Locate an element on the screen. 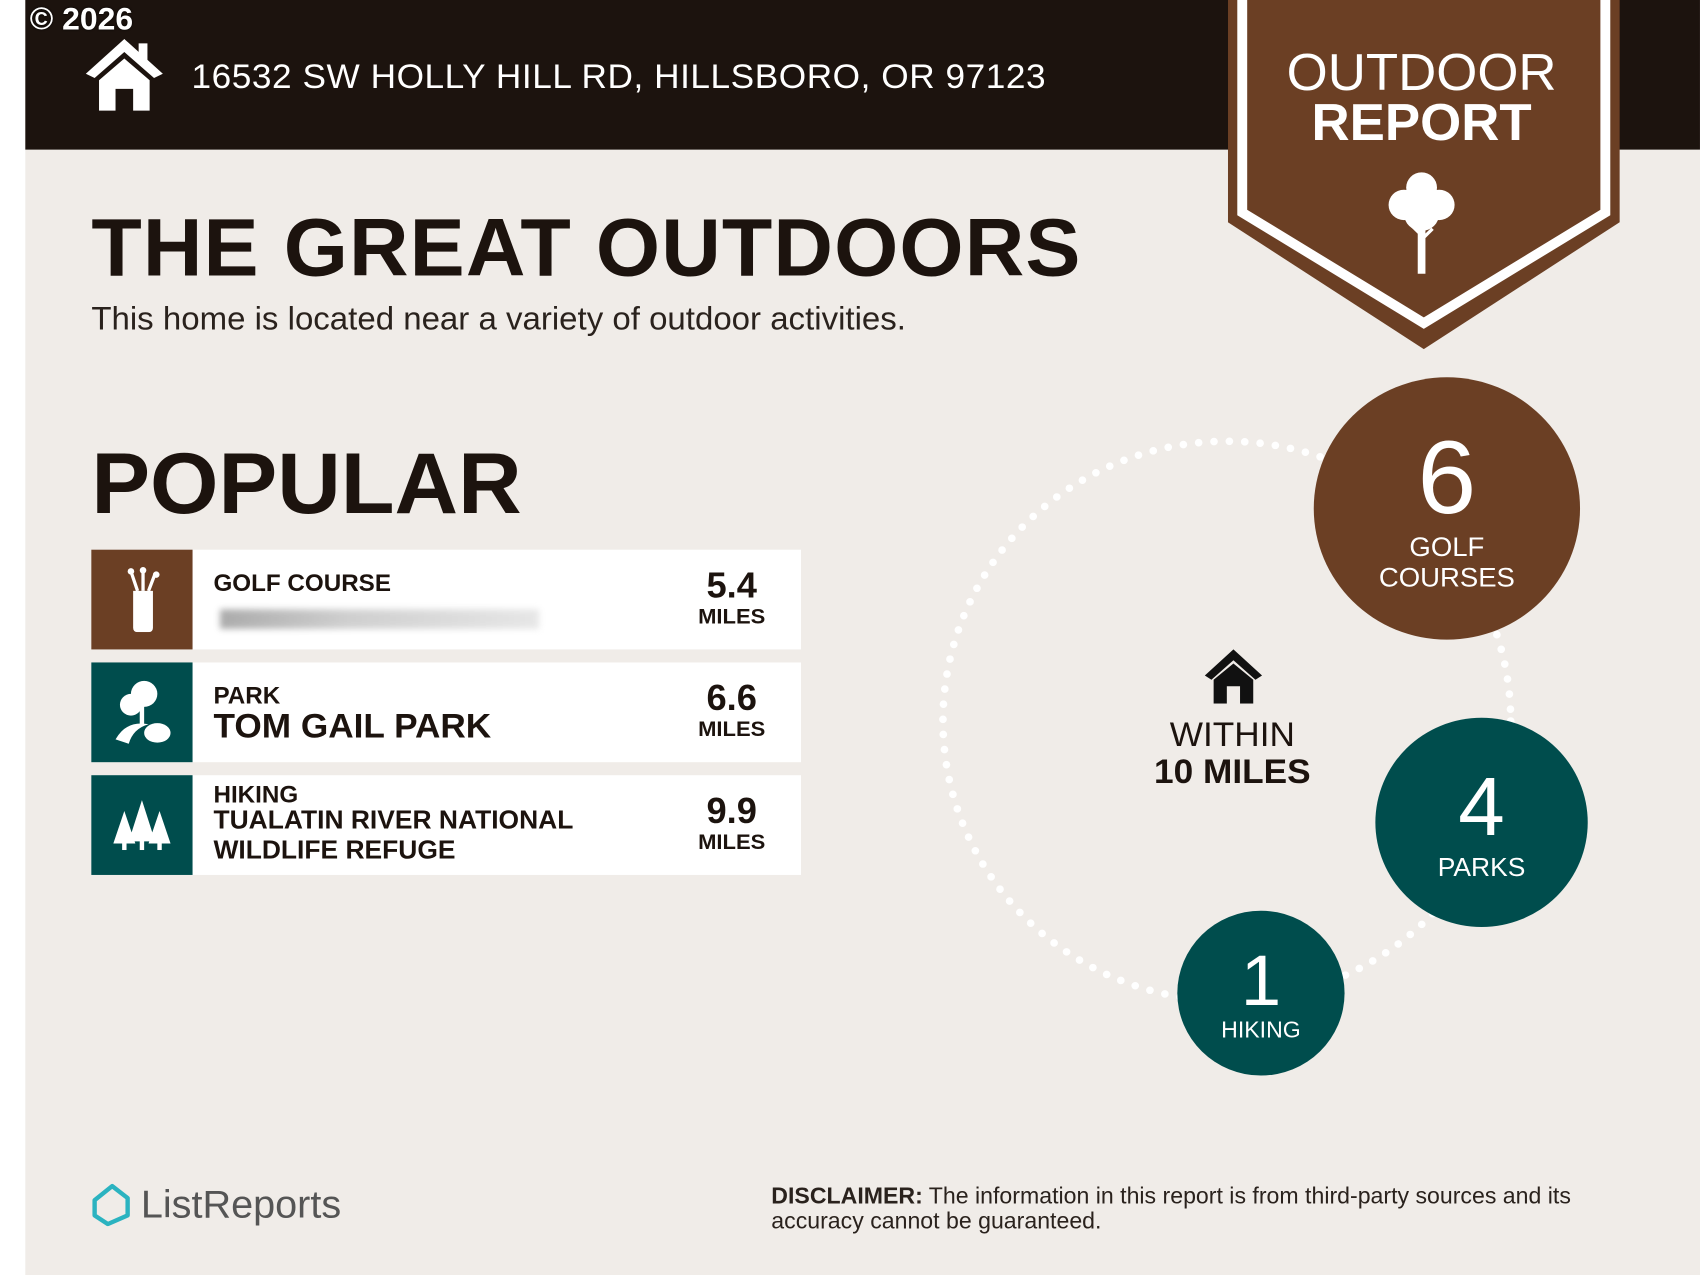 This screenshot has height=1275, width=1700. golf-count-circle: 6 GOLF COURSES is located at coordinates (1447, 508).